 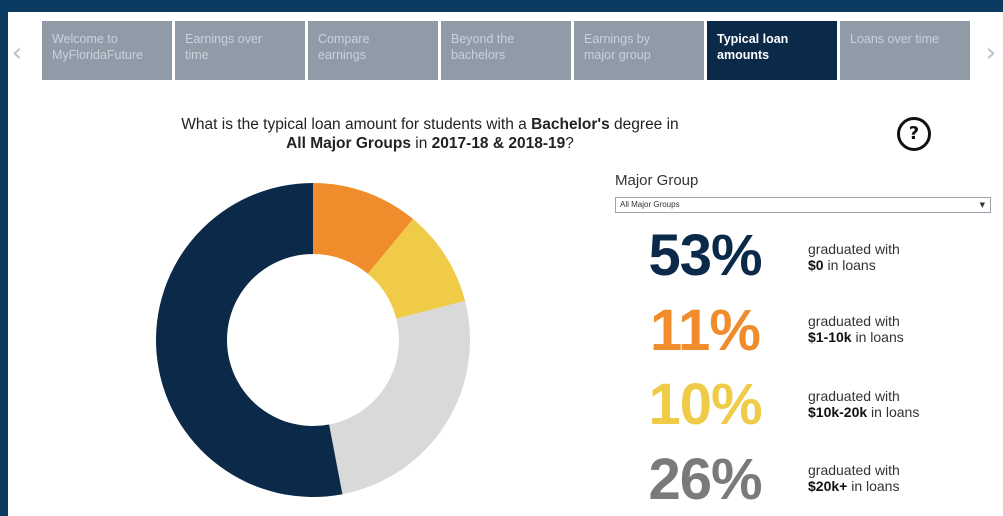 I want to click on chevron-right-icon: ›, so click(x=991, y=53).